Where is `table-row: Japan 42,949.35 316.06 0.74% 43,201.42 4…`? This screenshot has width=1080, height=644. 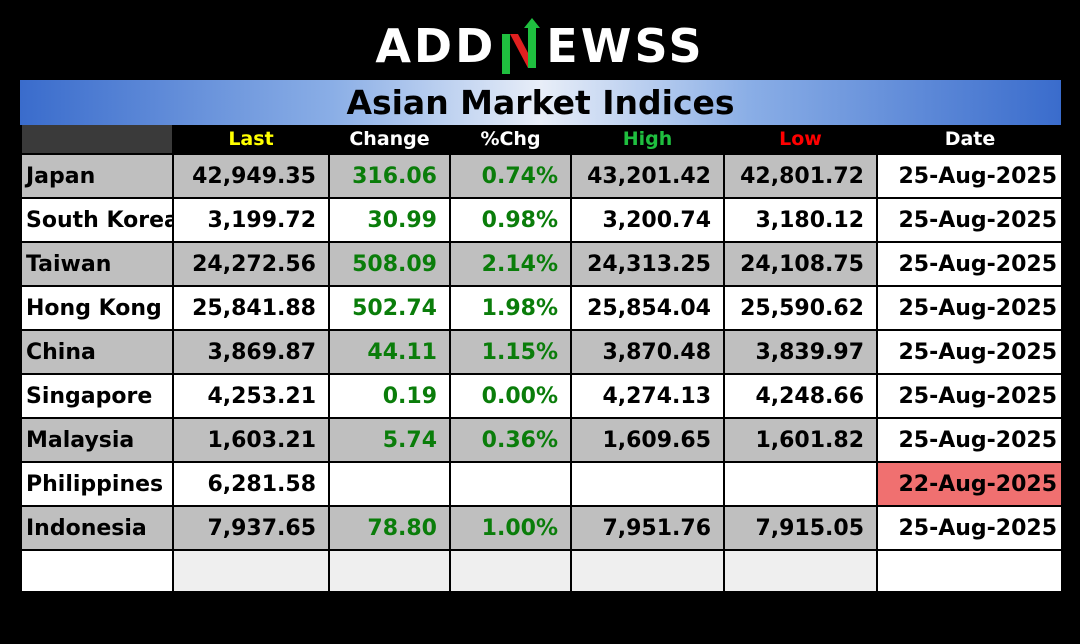
table-row: Japan 42,949.35 316.06 0.74% 43,201.42 4… is located at coordinates (541, 176).